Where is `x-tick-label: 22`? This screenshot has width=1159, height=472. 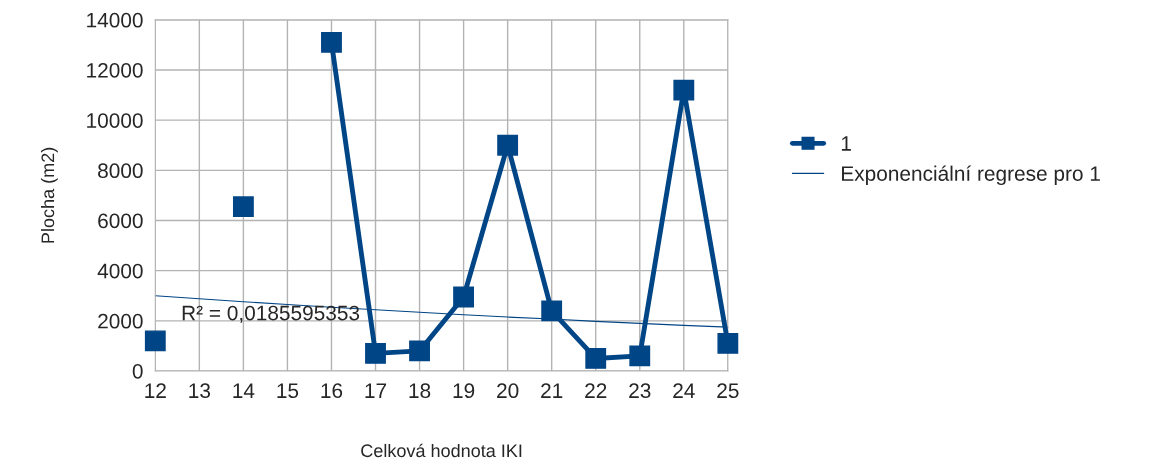 x-tick-label: 22 is located at coordinates (596, 390).